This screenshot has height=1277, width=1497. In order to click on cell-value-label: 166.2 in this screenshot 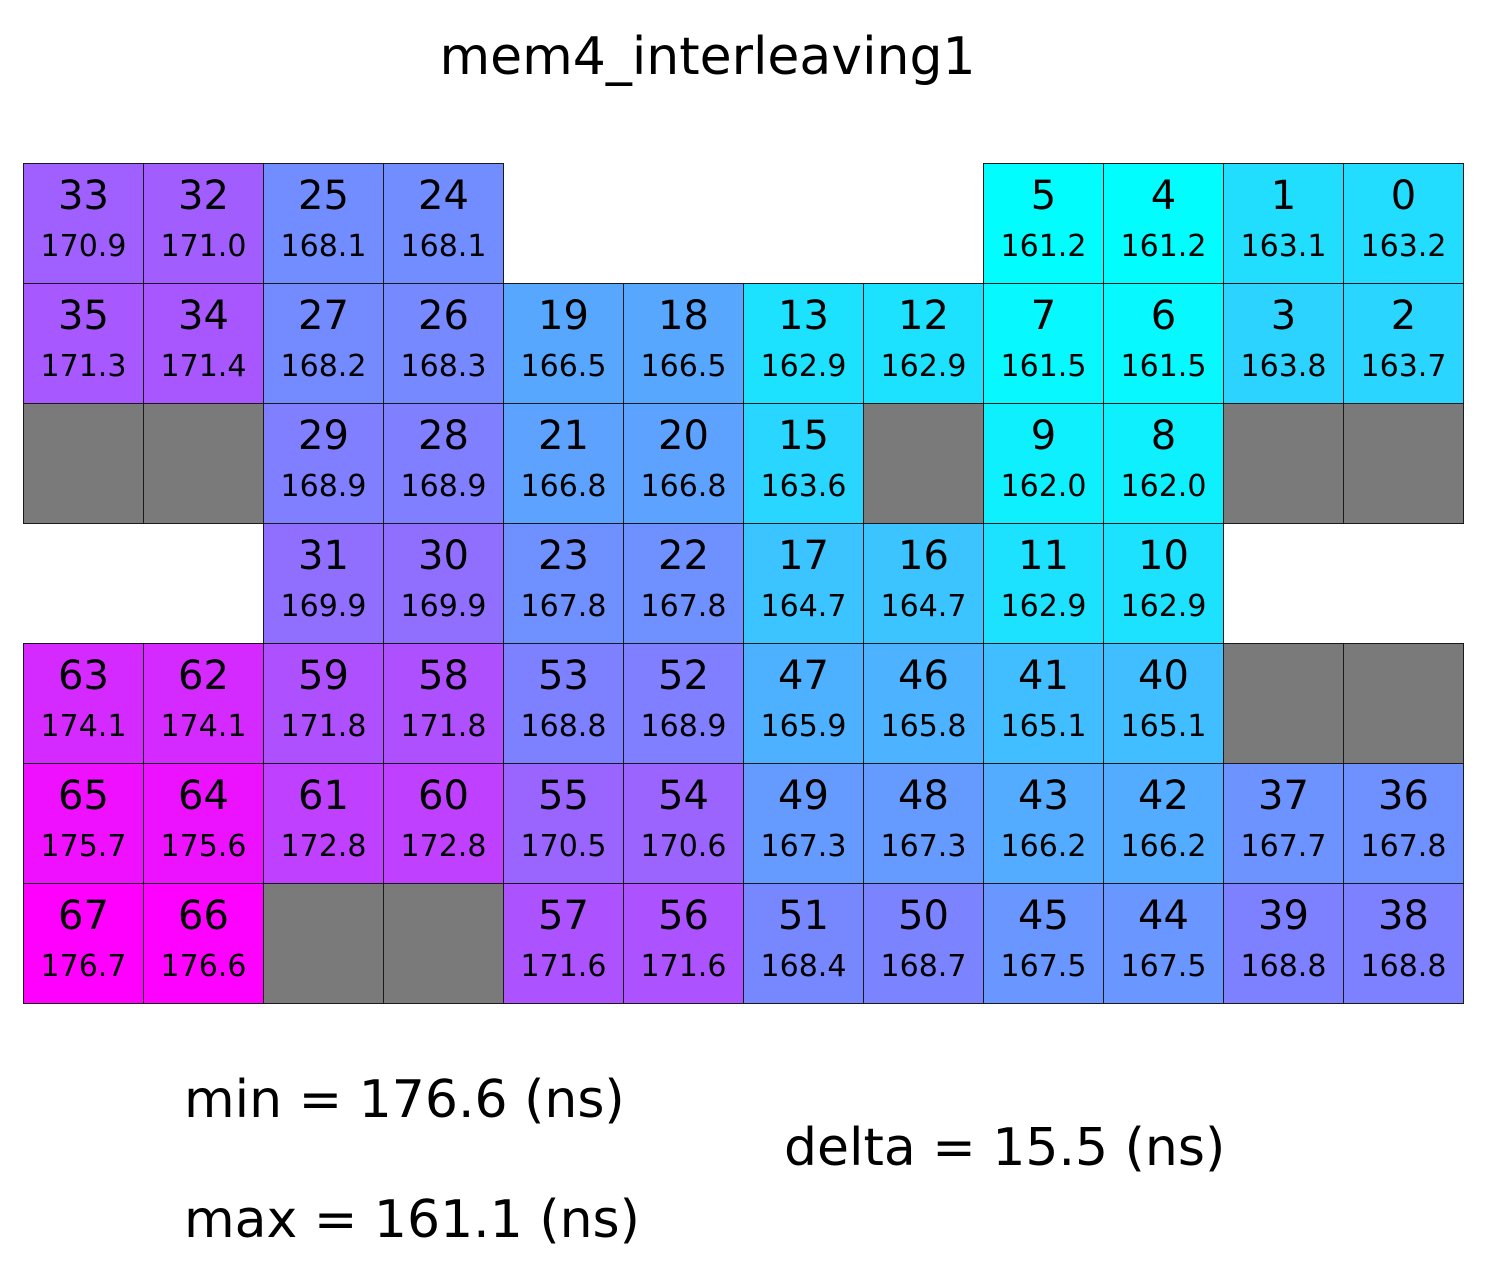, I will do `click(1043, 846)`.